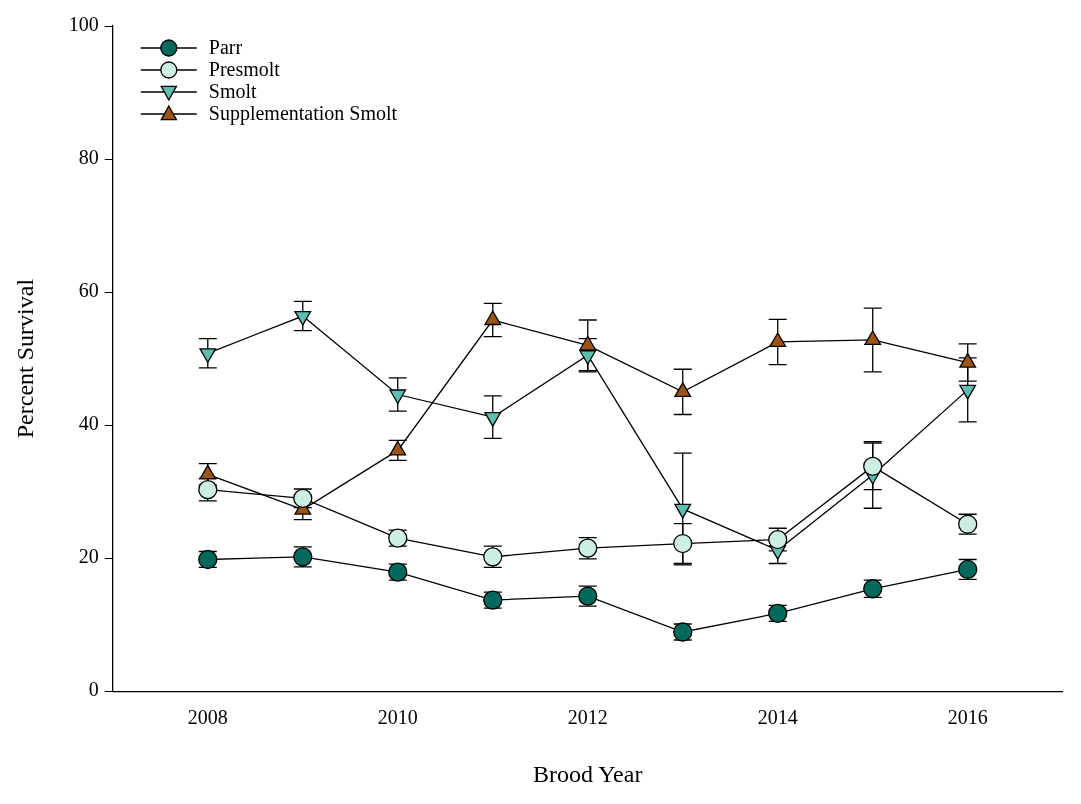 The width and height of the screenshot is (1081, 804). Describe the element at coordinates (88, 556) in the screenshot. I see `y-tick-label: 20` at that location.